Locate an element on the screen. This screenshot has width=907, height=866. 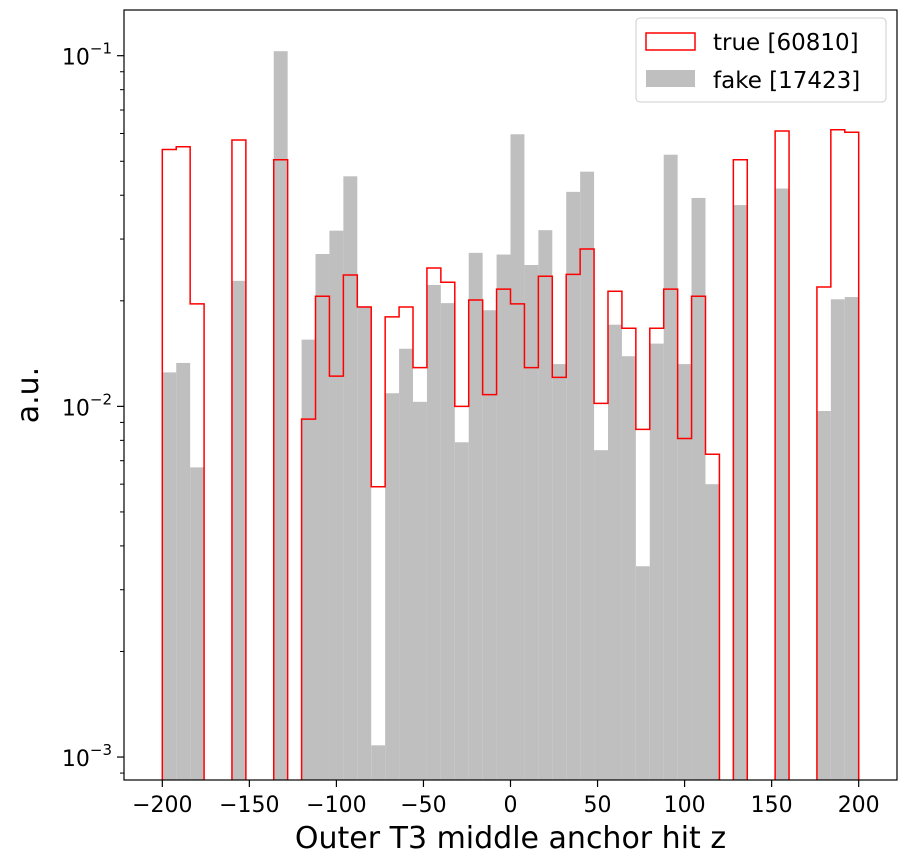
y-axis: 10⁻³ 10⁻² 10⁻¹ is located at coordinates (93, 407).